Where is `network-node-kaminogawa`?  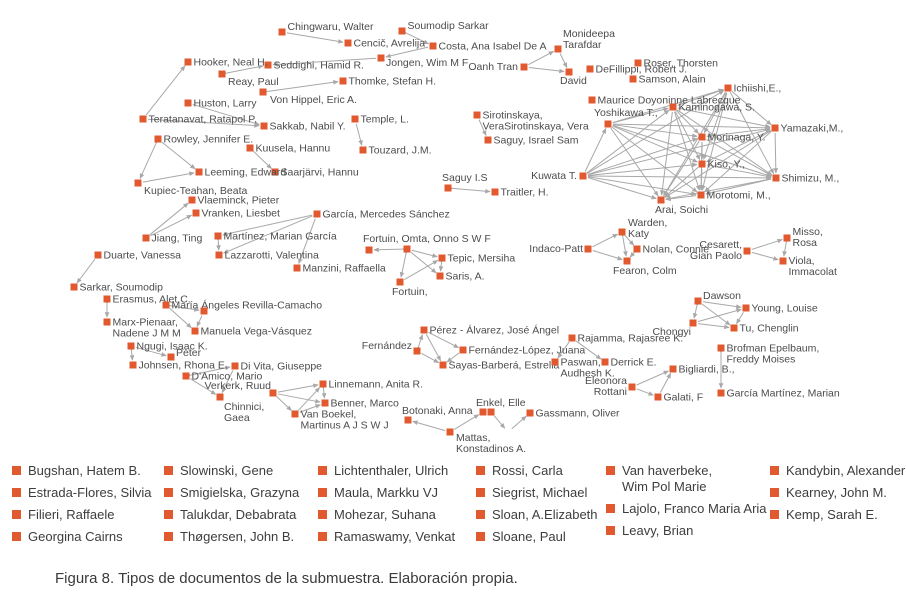 network-node-kaminogawa is located at coordinates (673, 107).